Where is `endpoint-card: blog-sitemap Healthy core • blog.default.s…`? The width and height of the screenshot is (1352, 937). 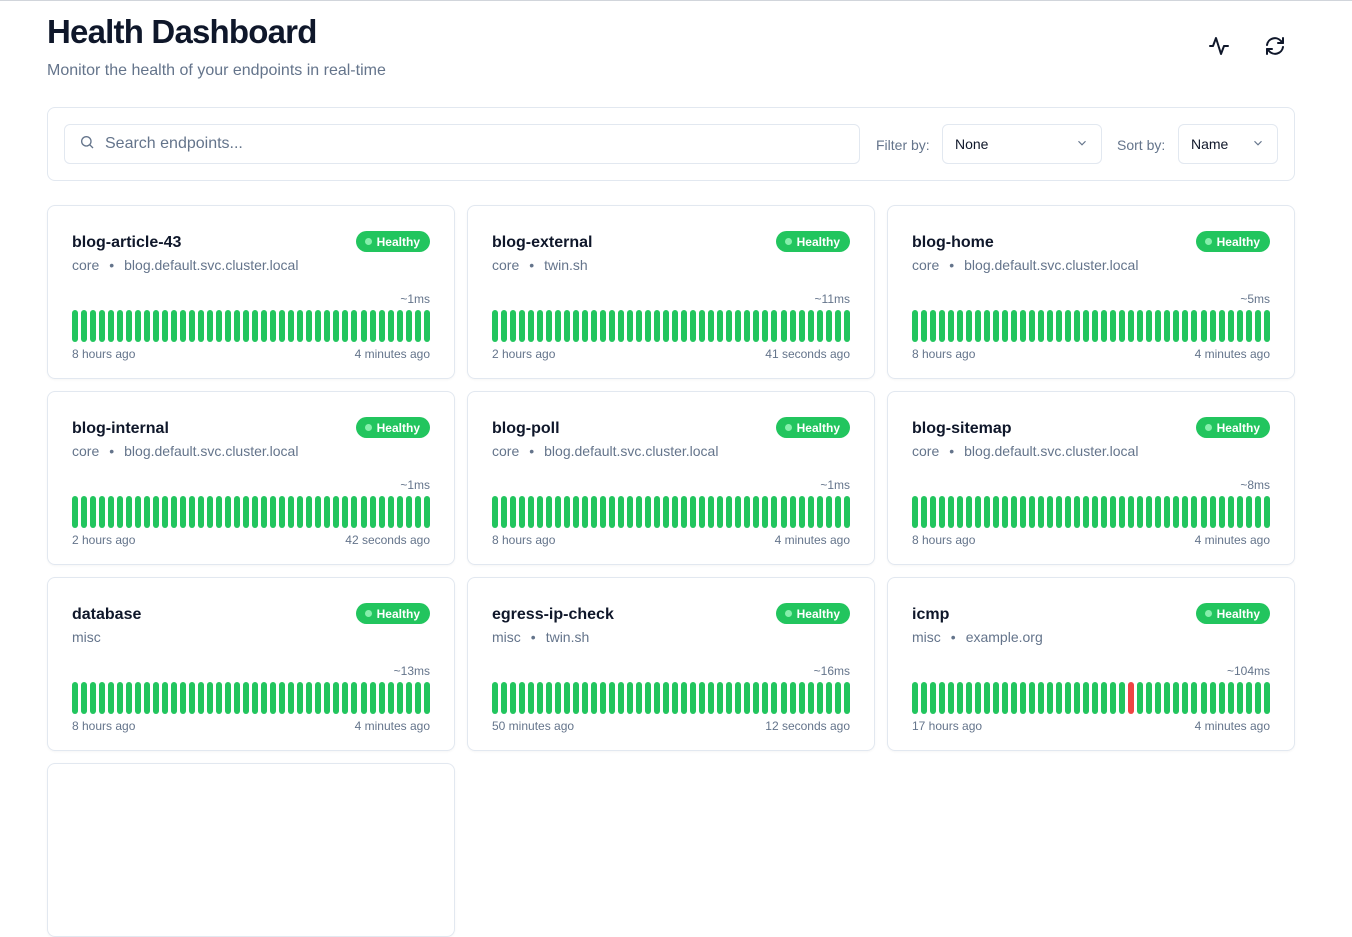
endpoint-card: blog-sitemap Healthy core • blog.default.s… is located at coordinates (1091, 478).